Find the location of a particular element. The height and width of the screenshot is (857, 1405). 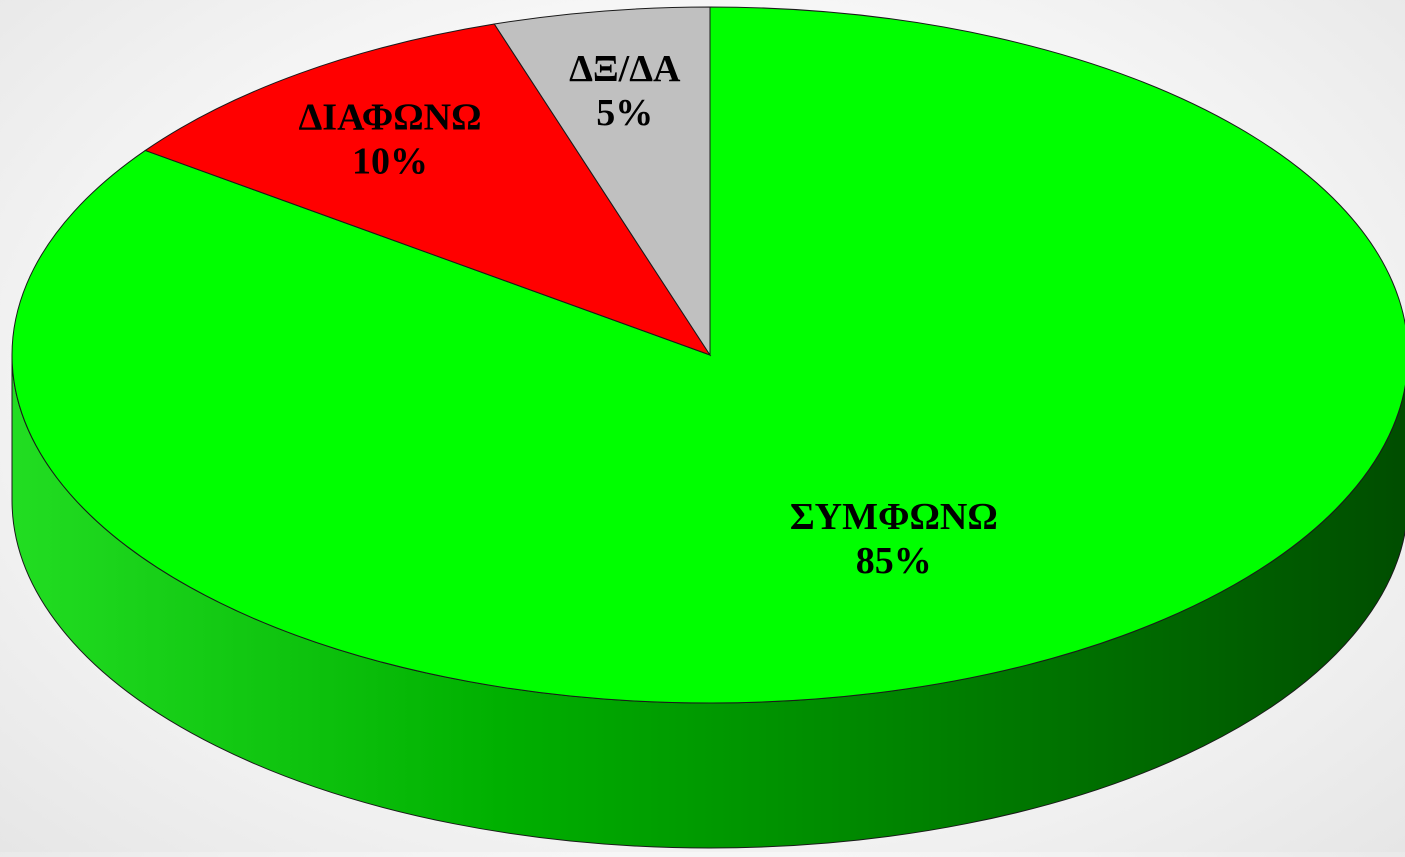

slice-value-label-1: 85% is located at coordinates (894, 561).